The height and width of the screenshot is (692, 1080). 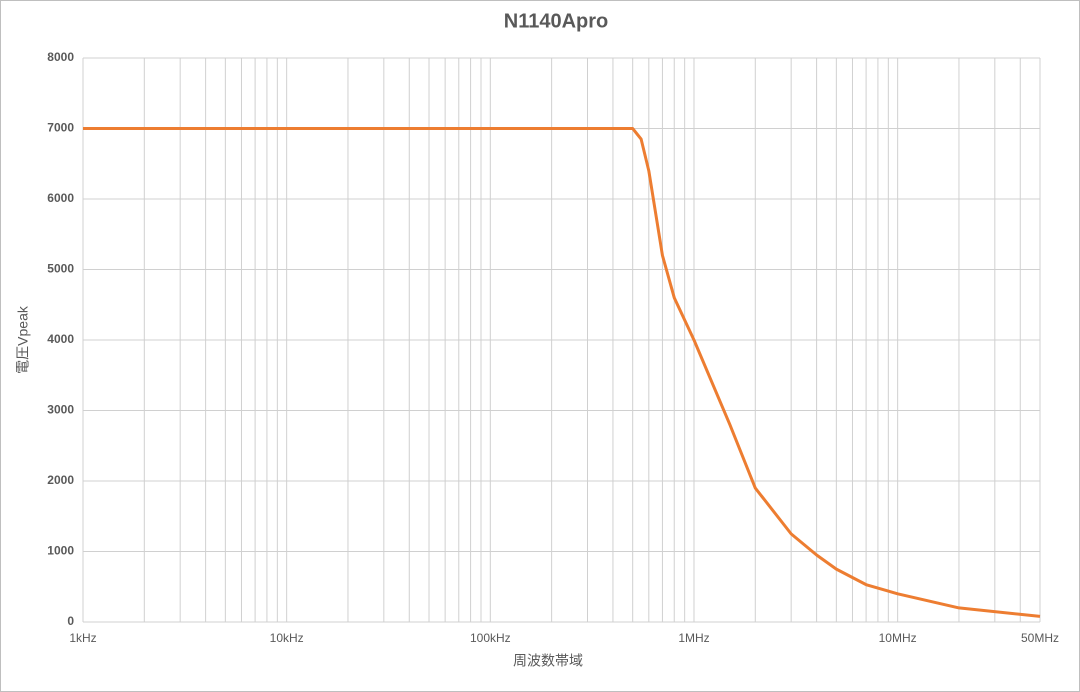 What do you see at coordinates (60, 339) in the screenshot?
I see `y-tick-label: 4000` at bounding box center [60, 339].